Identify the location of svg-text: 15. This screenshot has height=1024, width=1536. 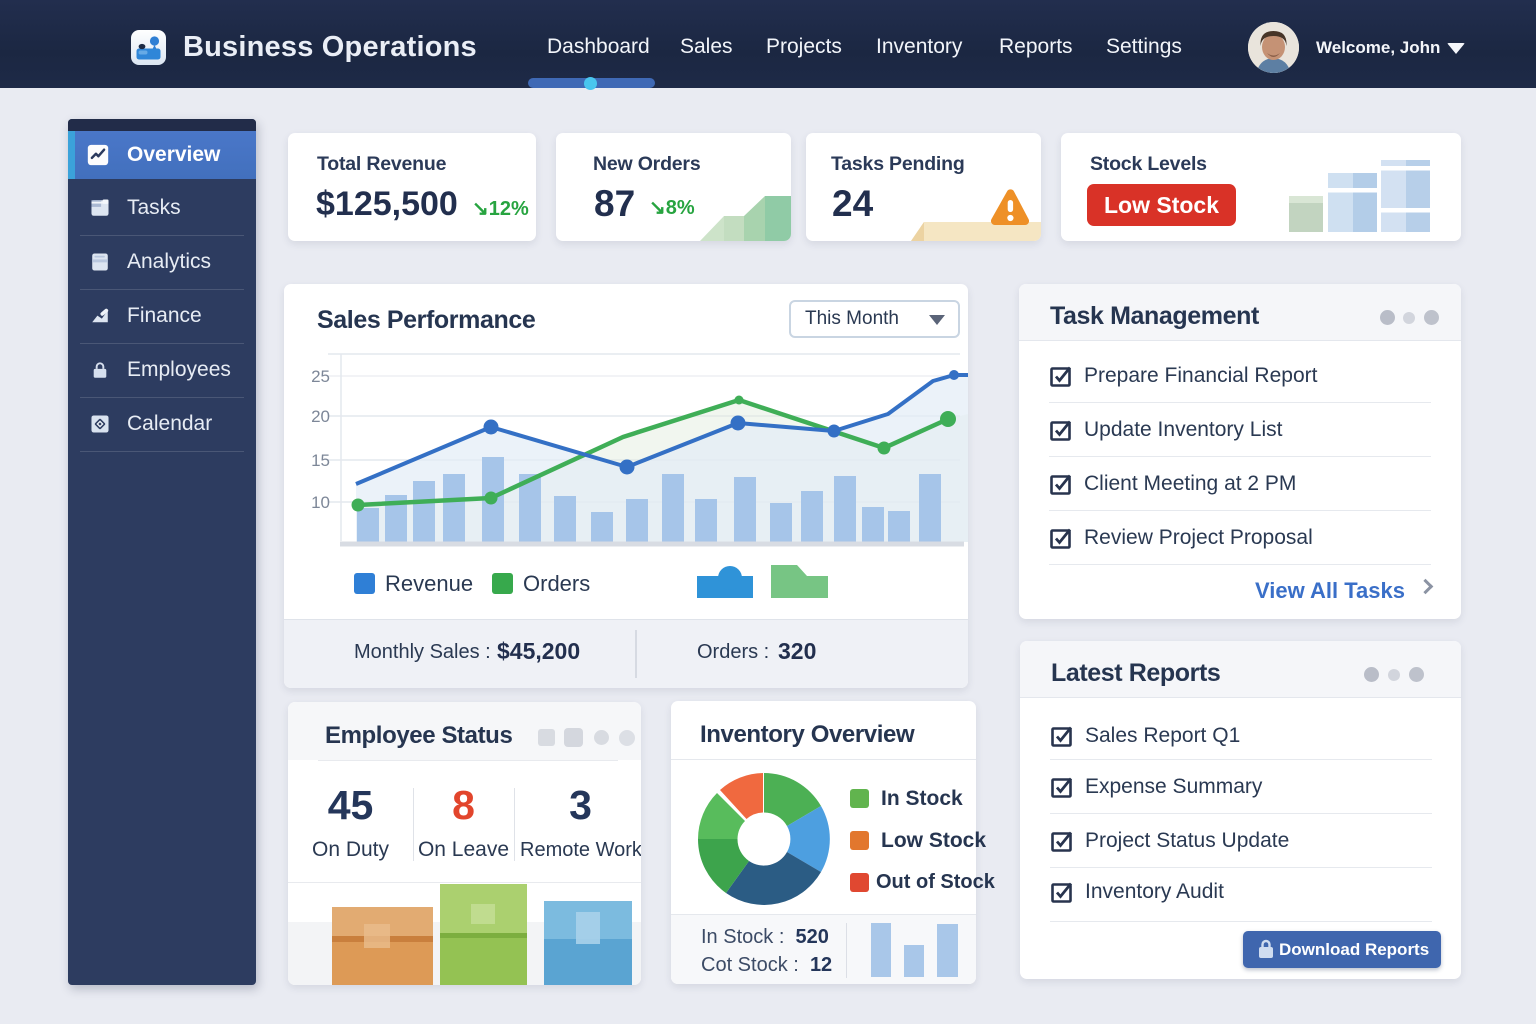
(320, 460).